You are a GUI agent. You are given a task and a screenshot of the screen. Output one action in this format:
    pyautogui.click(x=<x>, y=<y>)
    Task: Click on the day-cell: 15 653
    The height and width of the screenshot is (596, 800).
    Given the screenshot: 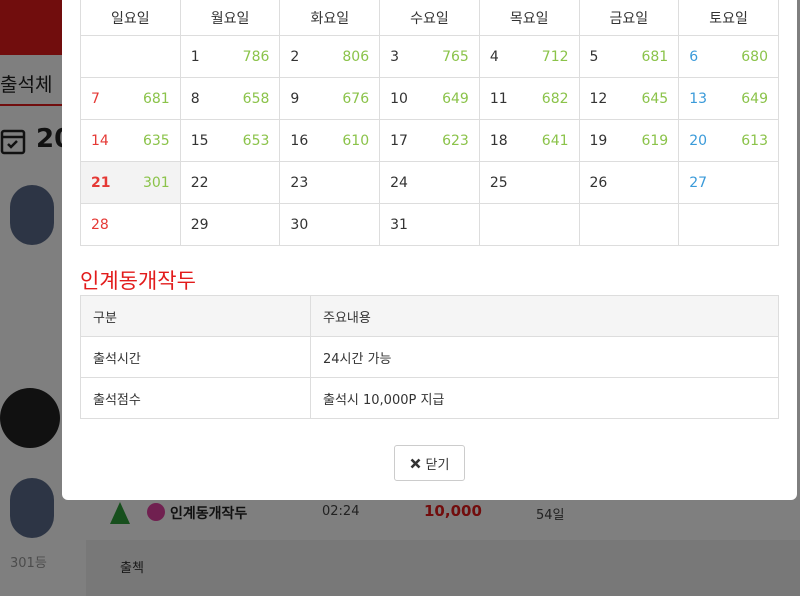 What is the action you would take?
    pyautogui.click(x=230, y=140)
    